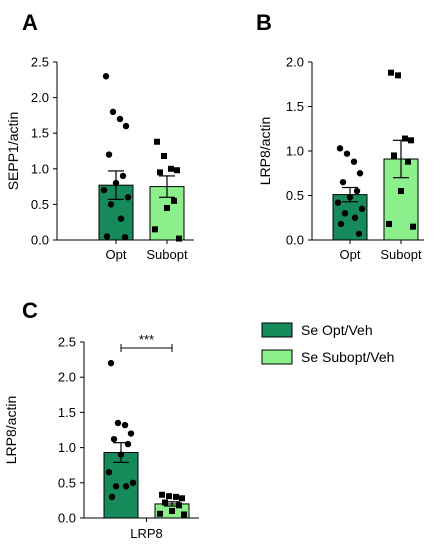 This screenshot has height=550, width=444. Describe the element at coordinates (337, 330) in the screenshot. I see `legend-label: Se Opt/Veh` at that location.